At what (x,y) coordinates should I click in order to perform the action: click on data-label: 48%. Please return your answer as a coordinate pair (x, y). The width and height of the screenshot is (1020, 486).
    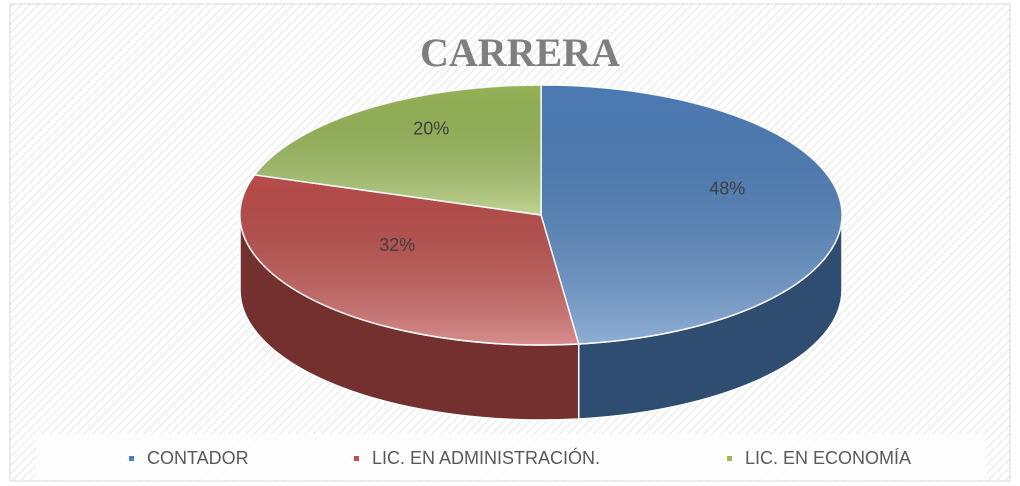
    Looking at the image, I should click on (727, 189).